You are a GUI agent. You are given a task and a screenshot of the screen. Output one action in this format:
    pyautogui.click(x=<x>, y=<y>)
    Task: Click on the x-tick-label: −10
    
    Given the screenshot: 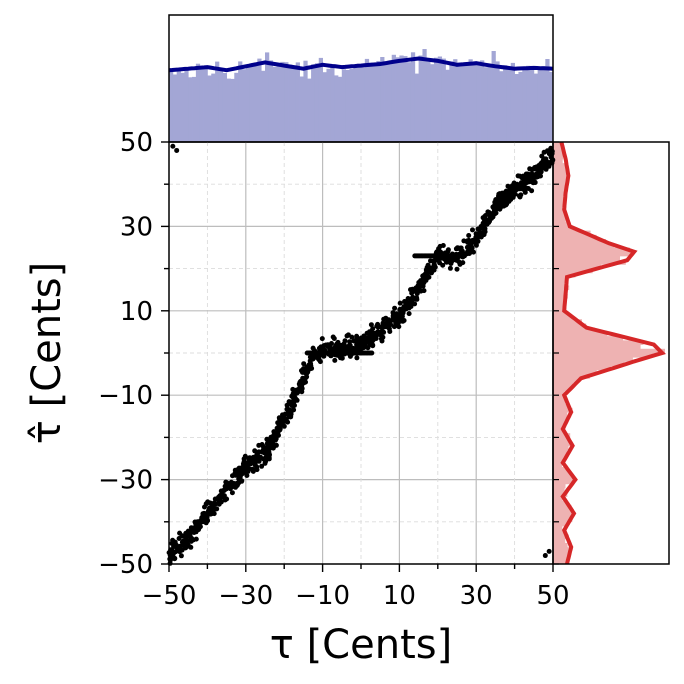 What is the action you would take?
    pyautogui.click(x=322, y=596)
    